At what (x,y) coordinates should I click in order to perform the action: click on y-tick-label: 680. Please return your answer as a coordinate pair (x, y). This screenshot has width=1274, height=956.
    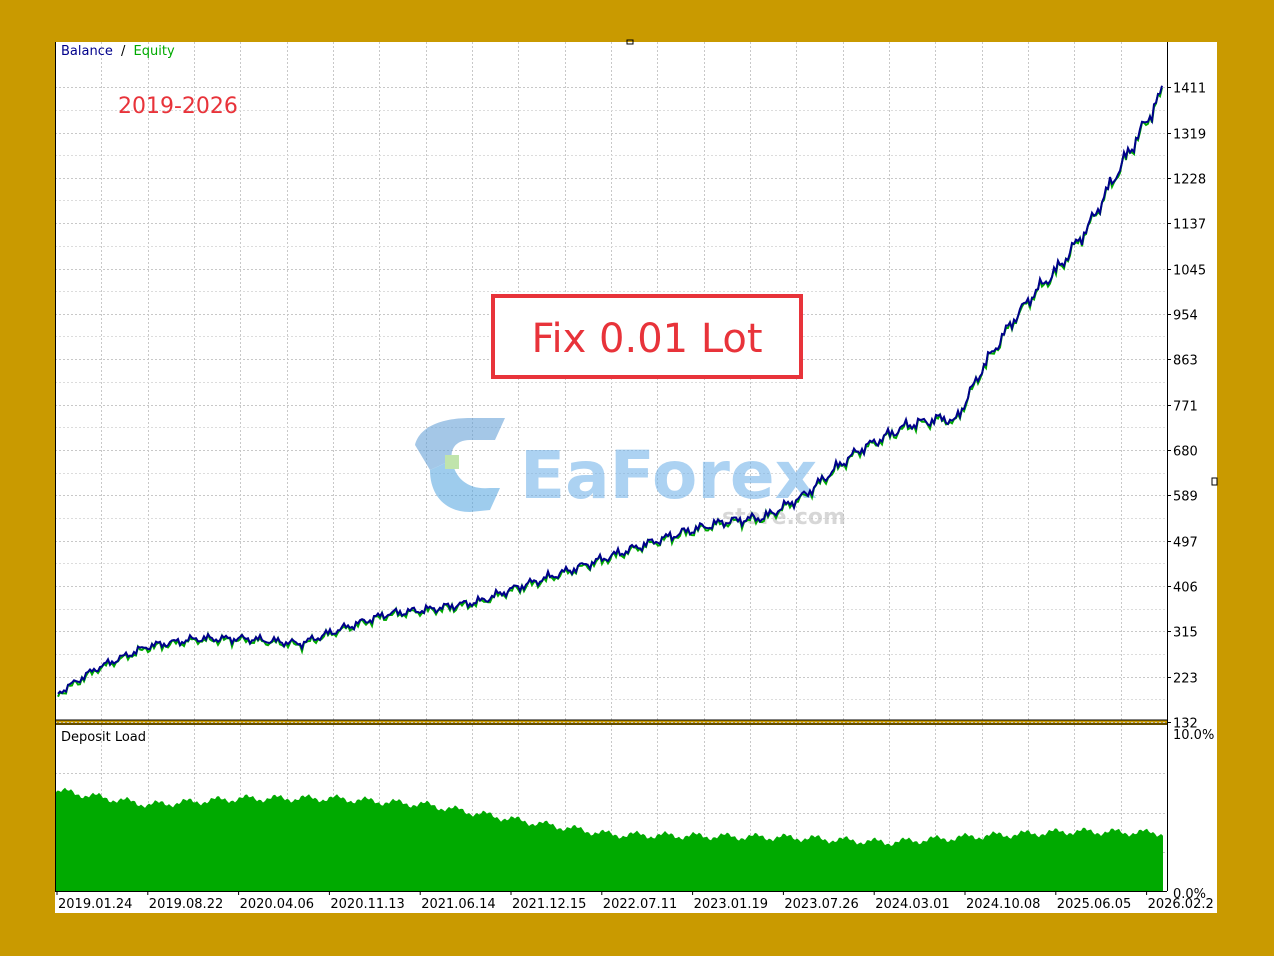
    Looking at the image, I should click on (1185, 452).